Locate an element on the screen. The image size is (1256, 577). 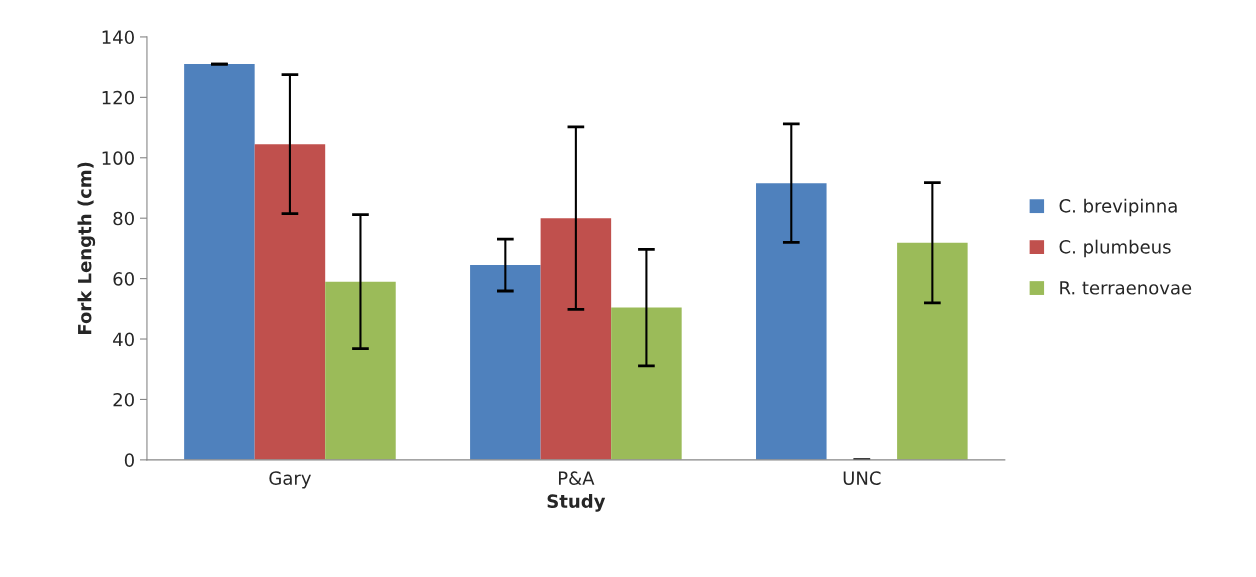
y-tick-label: 120 is located at coordinates (118, 97).